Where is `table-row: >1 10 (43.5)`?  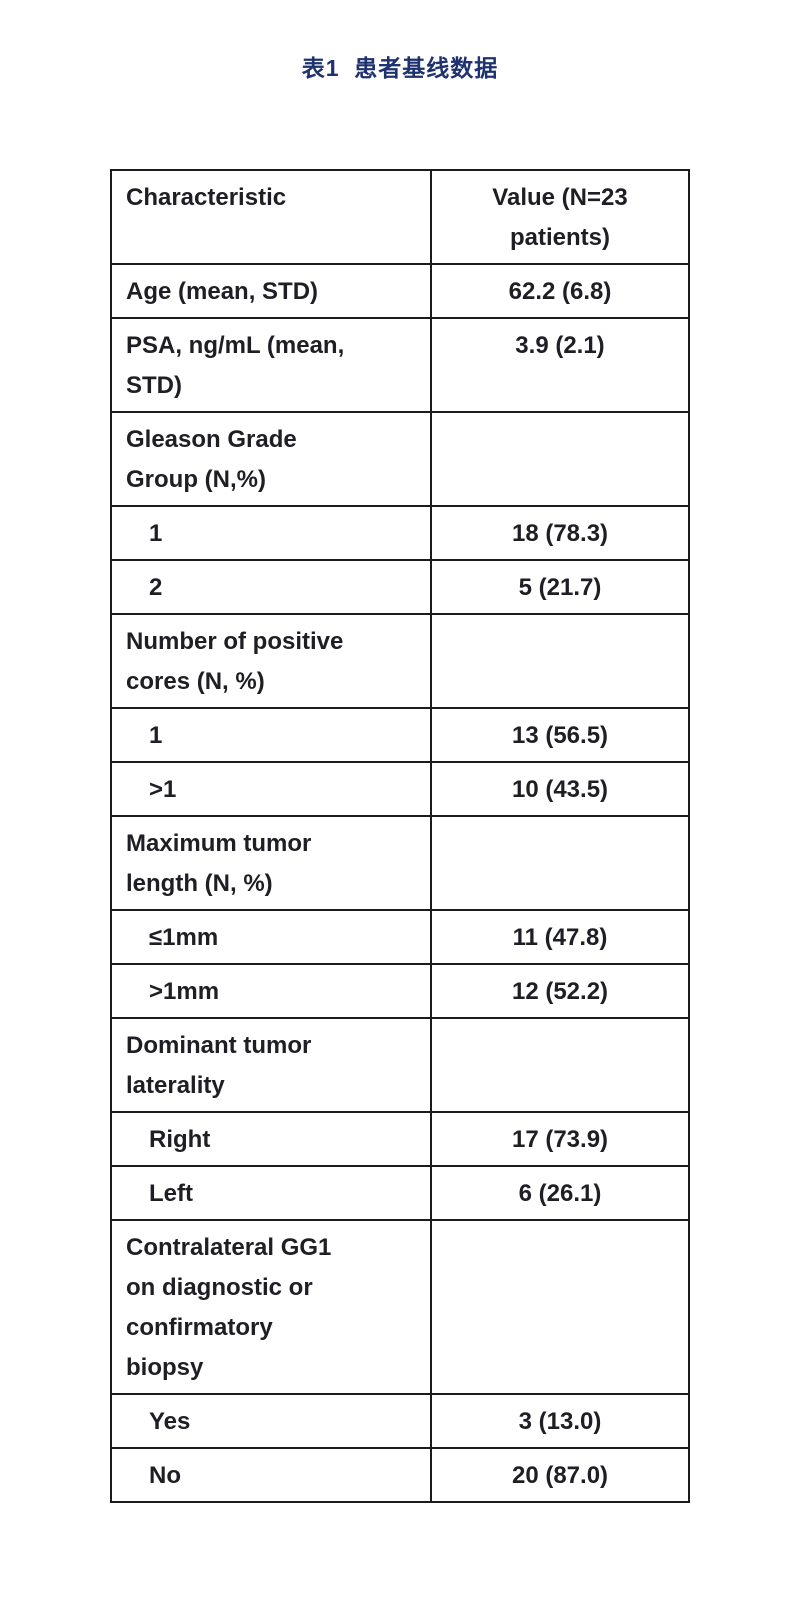 table-row: >1 10 (43.5) is located at coordinates (400, 789).